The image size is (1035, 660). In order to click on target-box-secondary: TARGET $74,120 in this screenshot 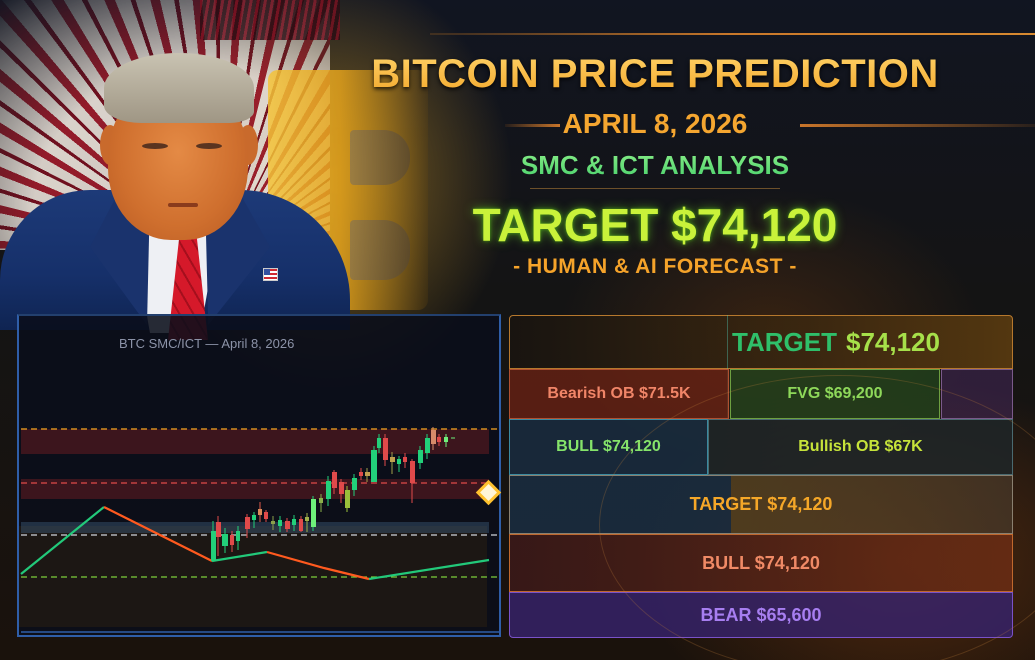, I will do `click(761, 504)`.